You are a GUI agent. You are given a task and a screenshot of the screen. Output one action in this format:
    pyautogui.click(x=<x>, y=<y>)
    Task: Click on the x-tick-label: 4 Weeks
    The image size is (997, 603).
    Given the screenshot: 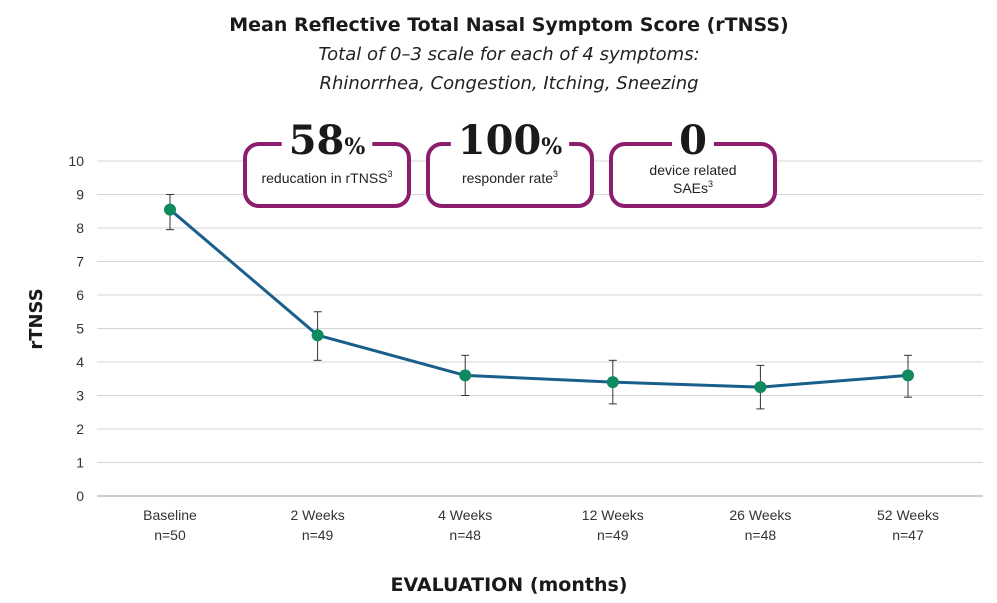 What is the action you would take?
    pyautogui.click(x=465, y=515)
    